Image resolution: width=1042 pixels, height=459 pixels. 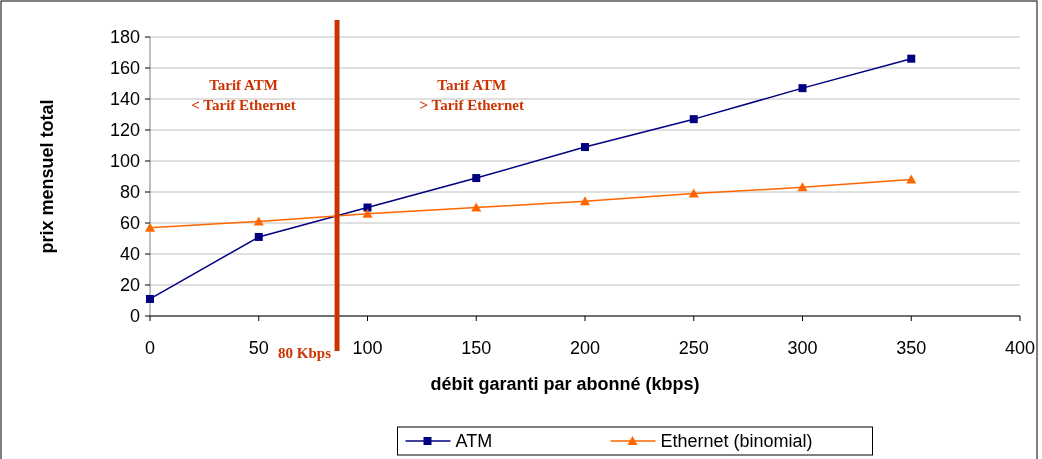 I want to click on legend-label: Ethernet (binomial), so click(x=736, y=441).